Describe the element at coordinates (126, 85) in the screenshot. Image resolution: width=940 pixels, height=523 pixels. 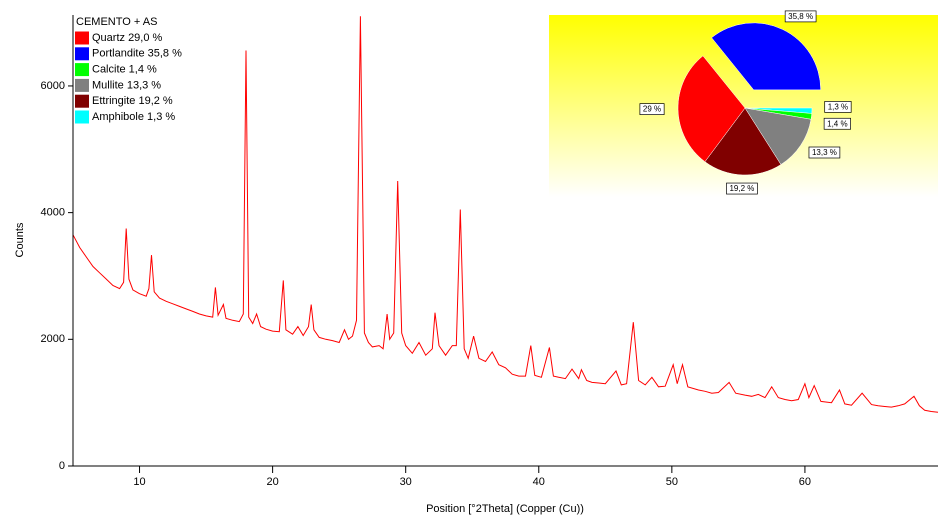
I see `legend-label: Mullite 13,3 %` at that location.